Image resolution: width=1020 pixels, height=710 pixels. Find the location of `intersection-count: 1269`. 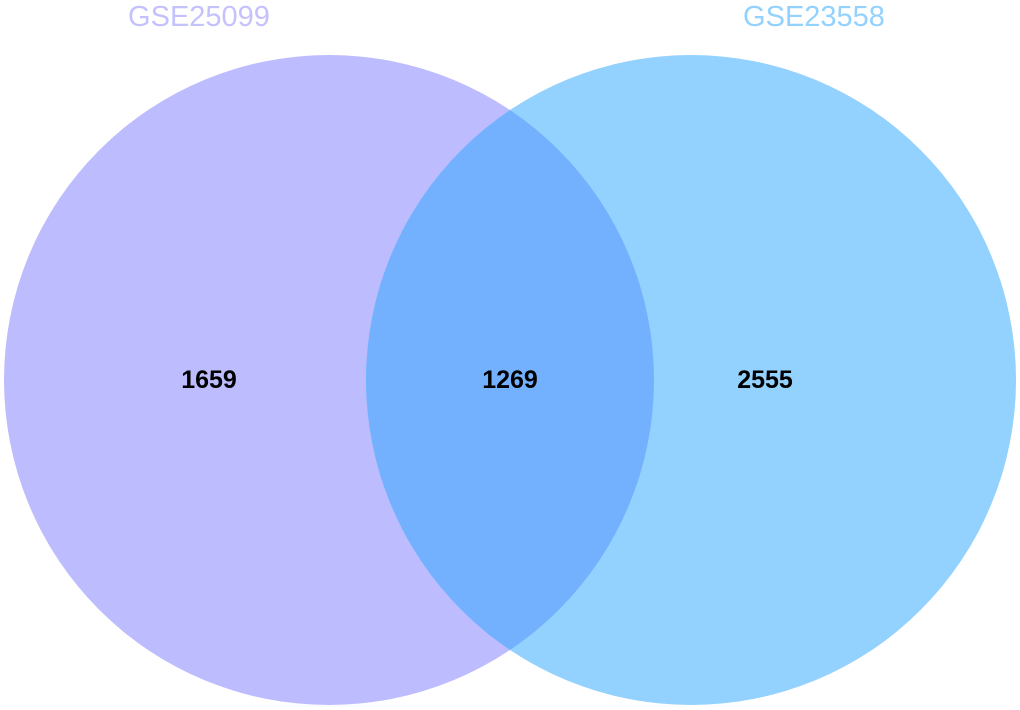

intersection-count: 1269 is located at coordinates (510, 380).